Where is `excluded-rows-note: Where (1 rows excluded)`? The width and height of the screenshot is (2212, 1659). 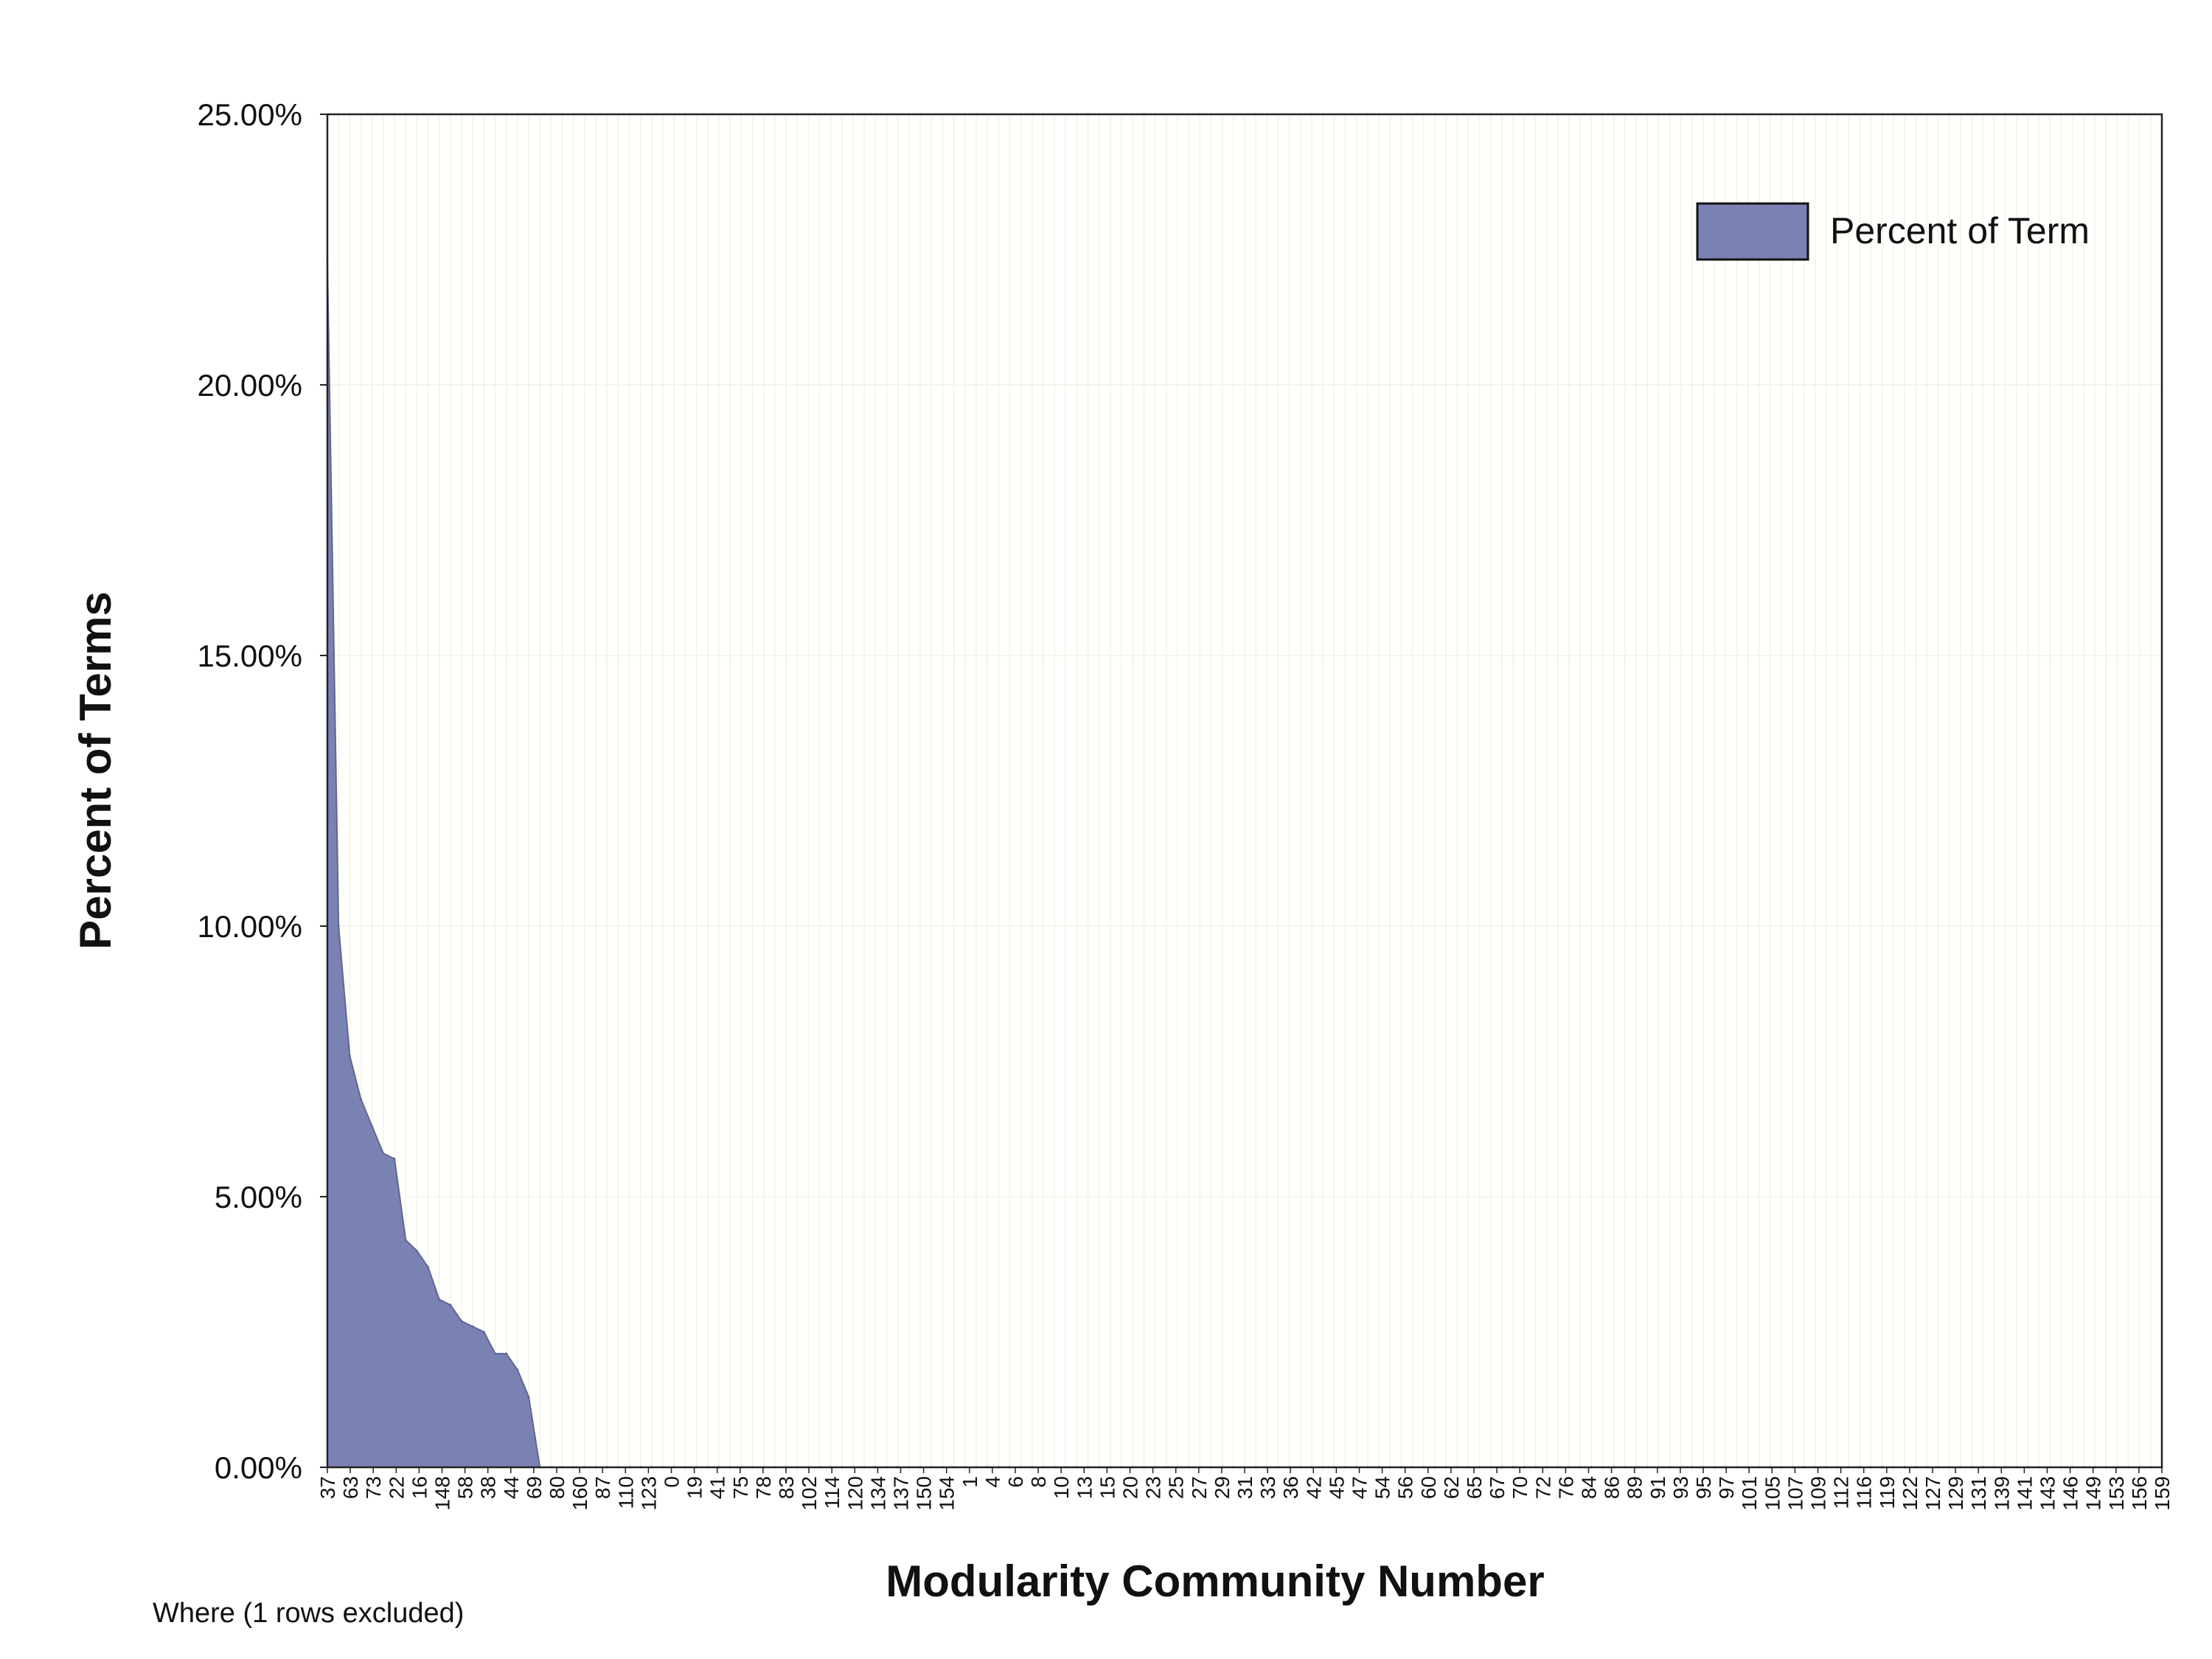
excluded-rows-note: Where (1 rows excluded) is located at coordinates (308, 1613).